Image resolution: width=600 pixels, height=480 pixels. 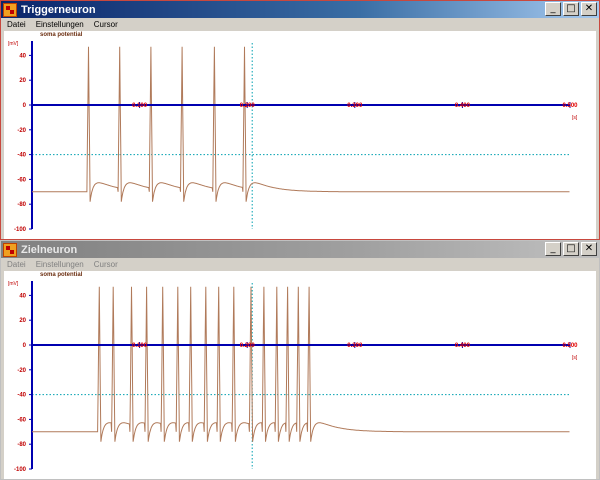 I want to click on title-bar: Zielneuron _ □ ✕, so click(x=300, y=249).